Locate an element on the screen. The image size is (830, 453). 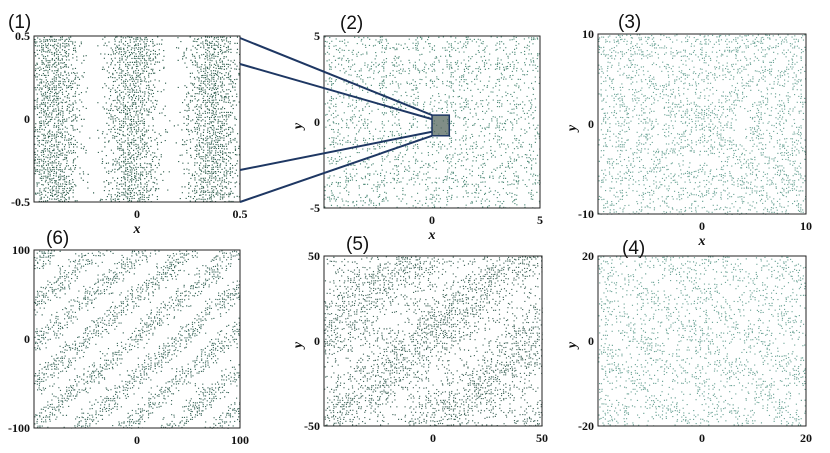
panel-4: (4) 20 0 -20 0 20 y is located at coordinates (688, 341).